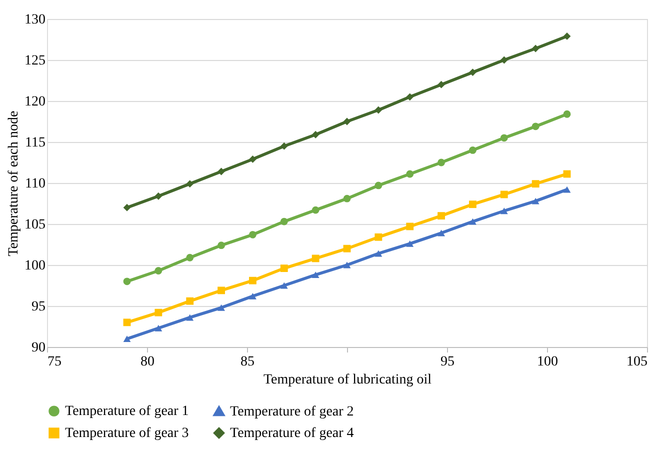 The width and height of the screenshot is (662, 449). What do you see at coordinates (127, 412) in the screenshot?
I see `legend-label: Temperature of gear 1` at bounding box center [127, 412].